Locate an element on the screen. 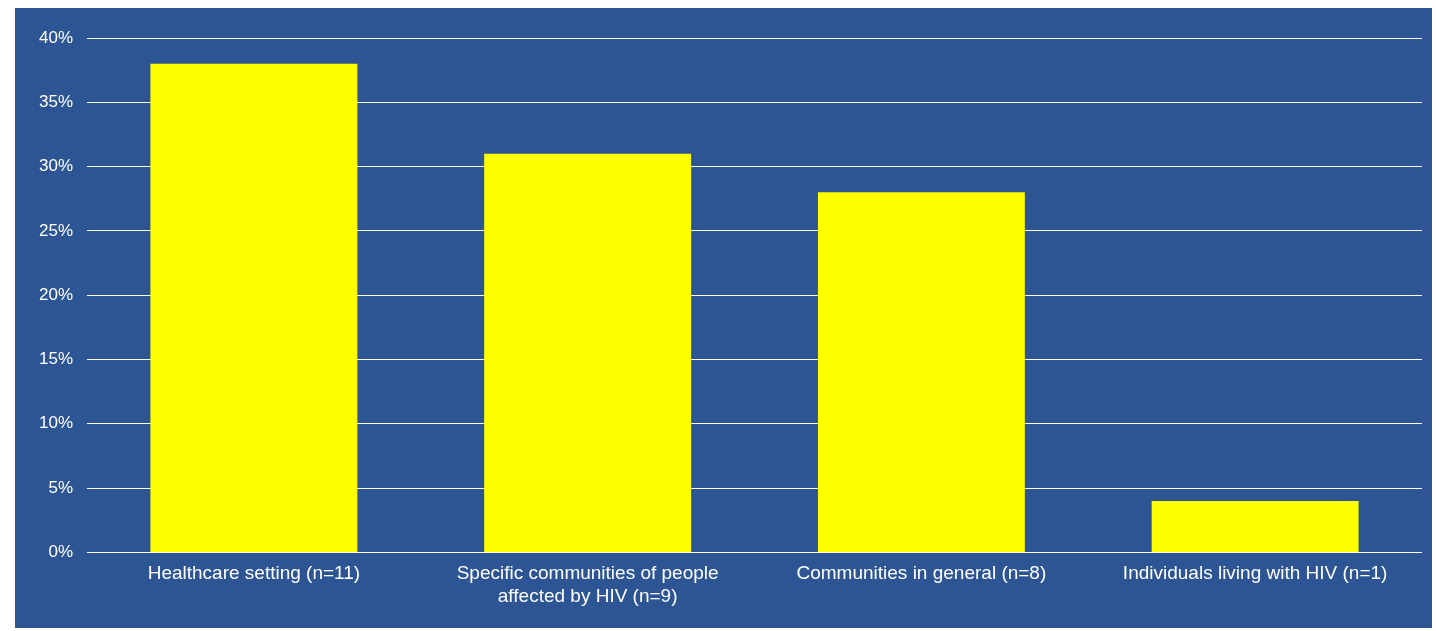 This screenshot has width=1436, height=631. y-tick-label: 30% is located at coordinates (56, 166).